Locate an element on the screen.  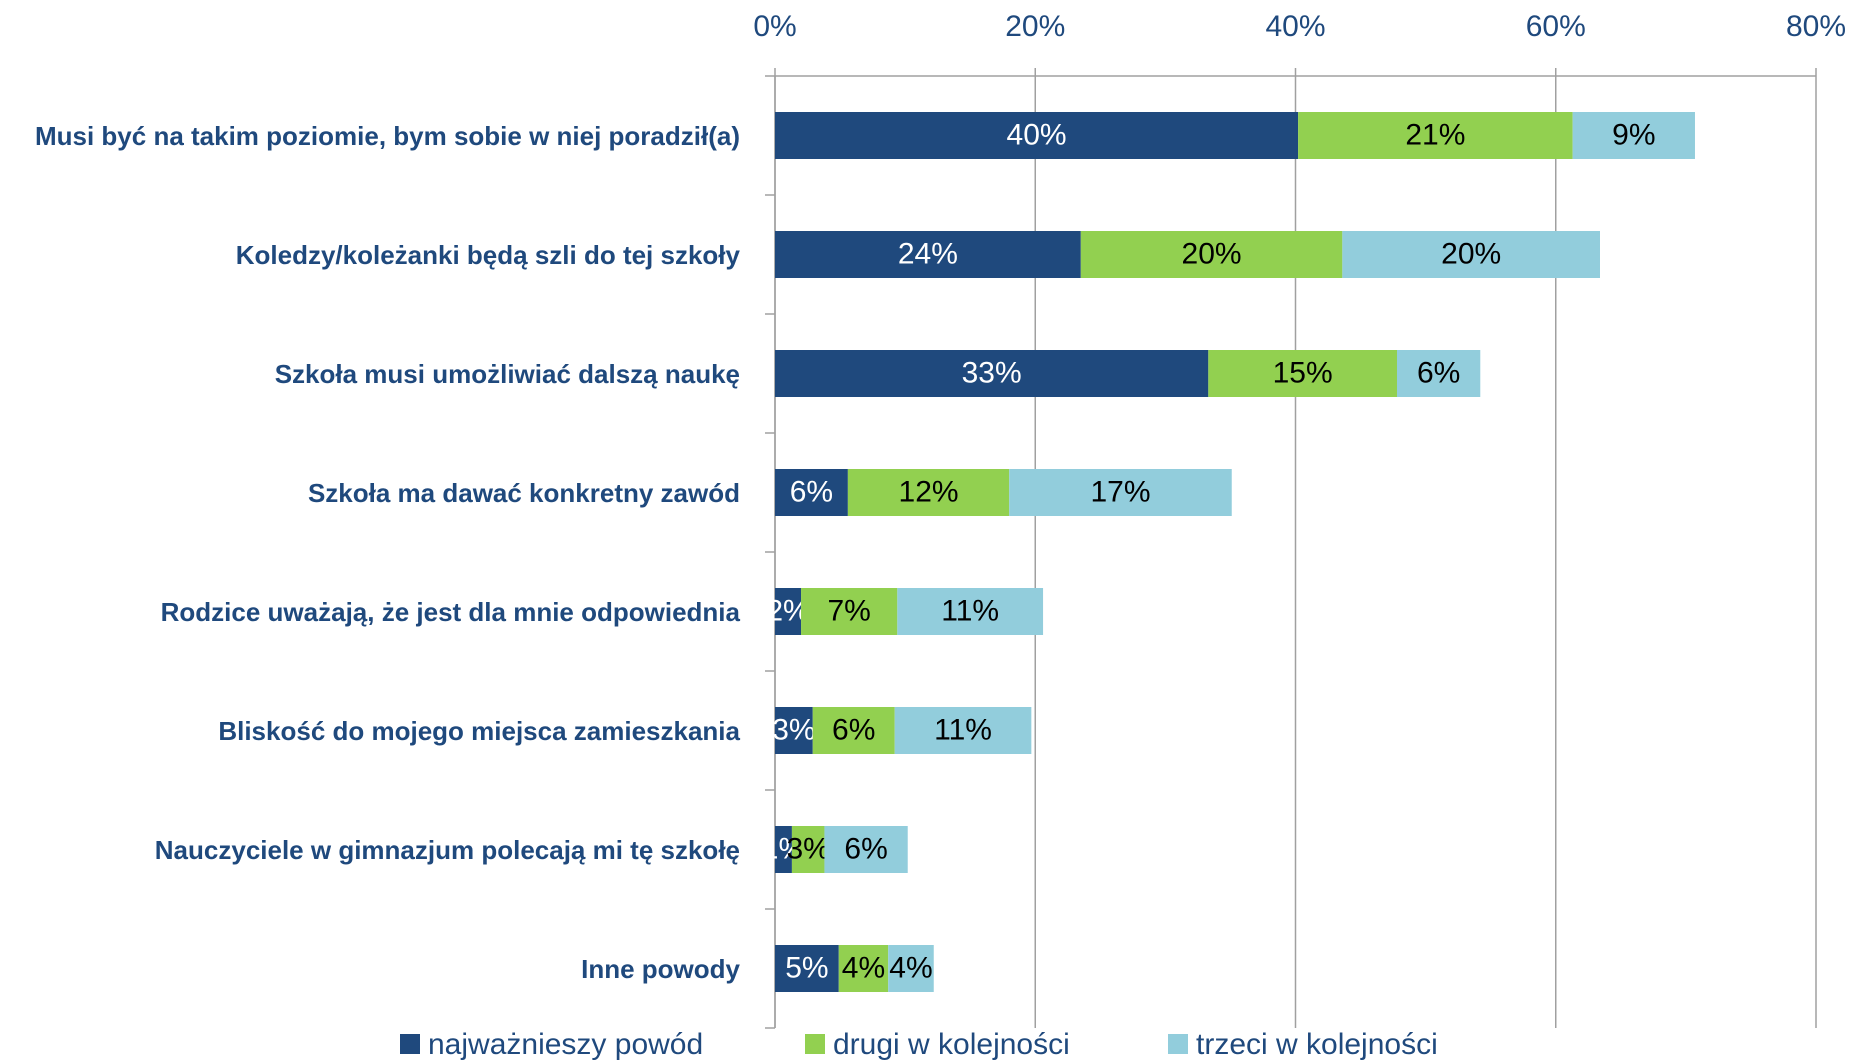
data-label: 15% is located at coordinates (1303, 372).